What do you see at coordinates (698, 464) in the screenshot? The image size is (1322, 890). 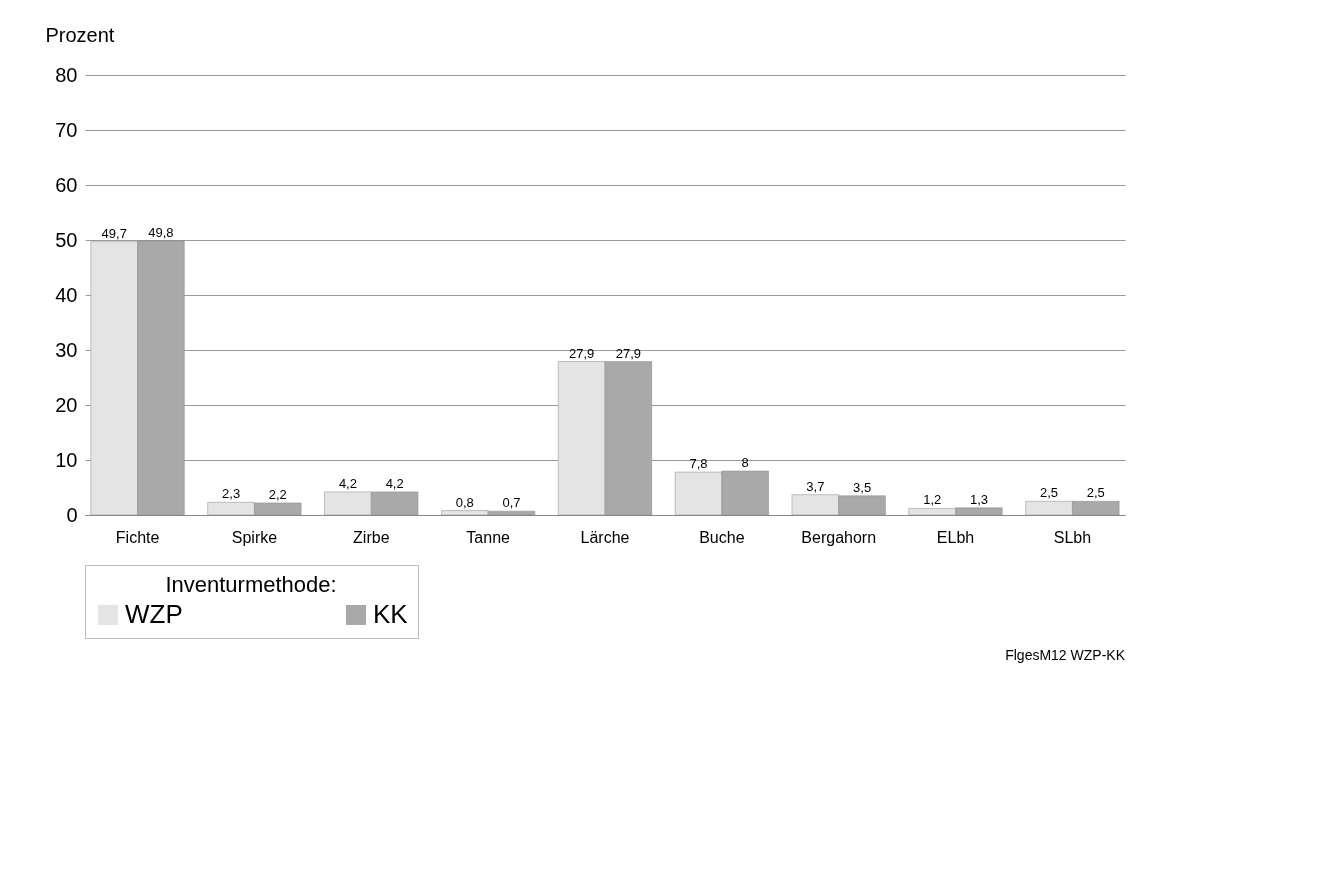 I see `data-label: 7,8` at bounding box center [698, 464].